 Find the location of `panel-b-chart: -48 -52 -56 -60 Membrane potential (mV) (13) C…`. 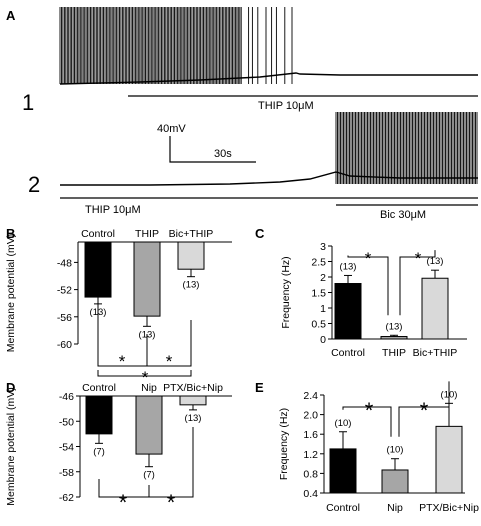

panel-b-chart: -48 -52 -56 -60 Membrane potential (mV) (13) C… is located at coordinates (118, 307).